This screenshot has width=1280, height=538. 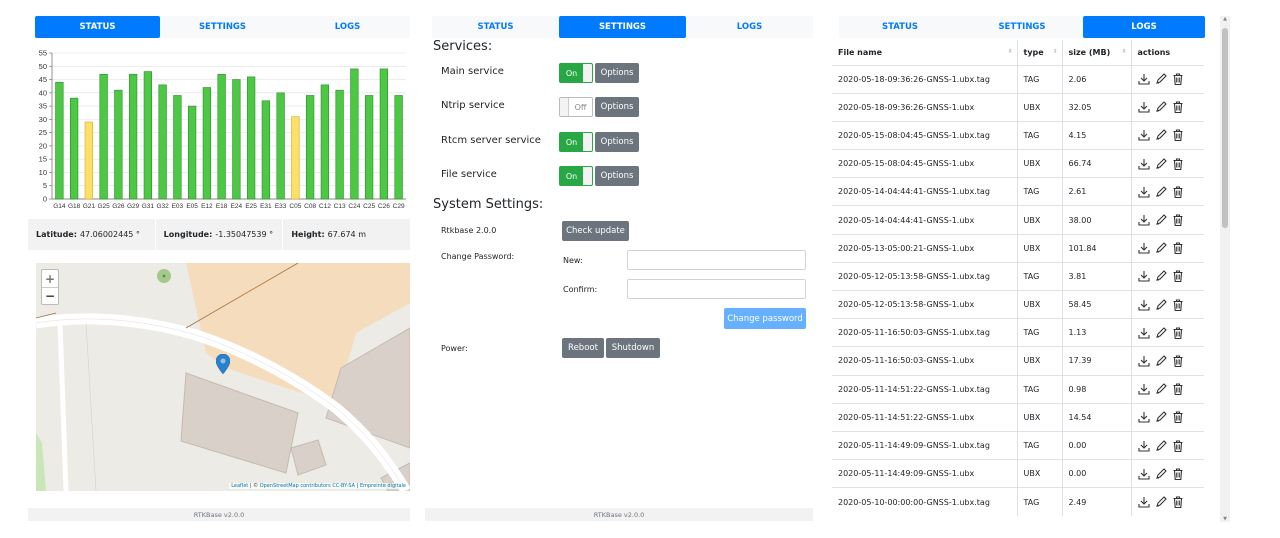 What do you see at coordinates (924, 473) in the screenshot?
I see `file-name-cell: 2020-05-11-14:49:09-GNSS-1.ubx` at bounding box center [924, 473].